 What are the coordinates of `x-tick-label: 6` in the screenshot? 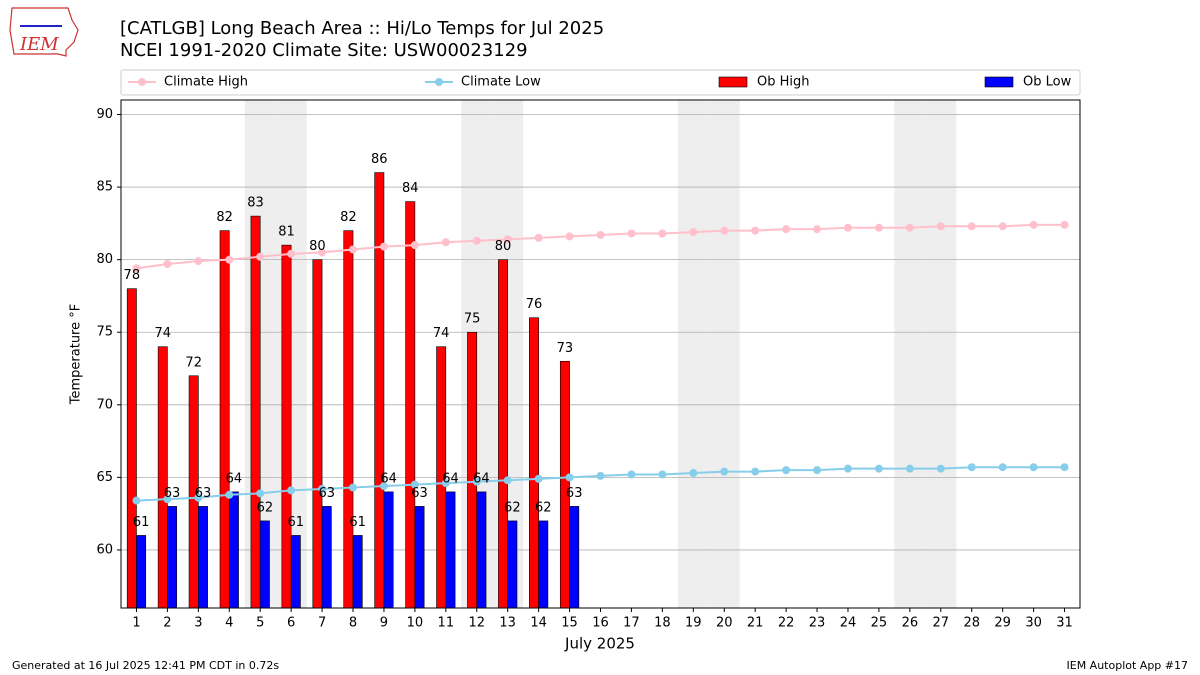 It's located at (291, 623).